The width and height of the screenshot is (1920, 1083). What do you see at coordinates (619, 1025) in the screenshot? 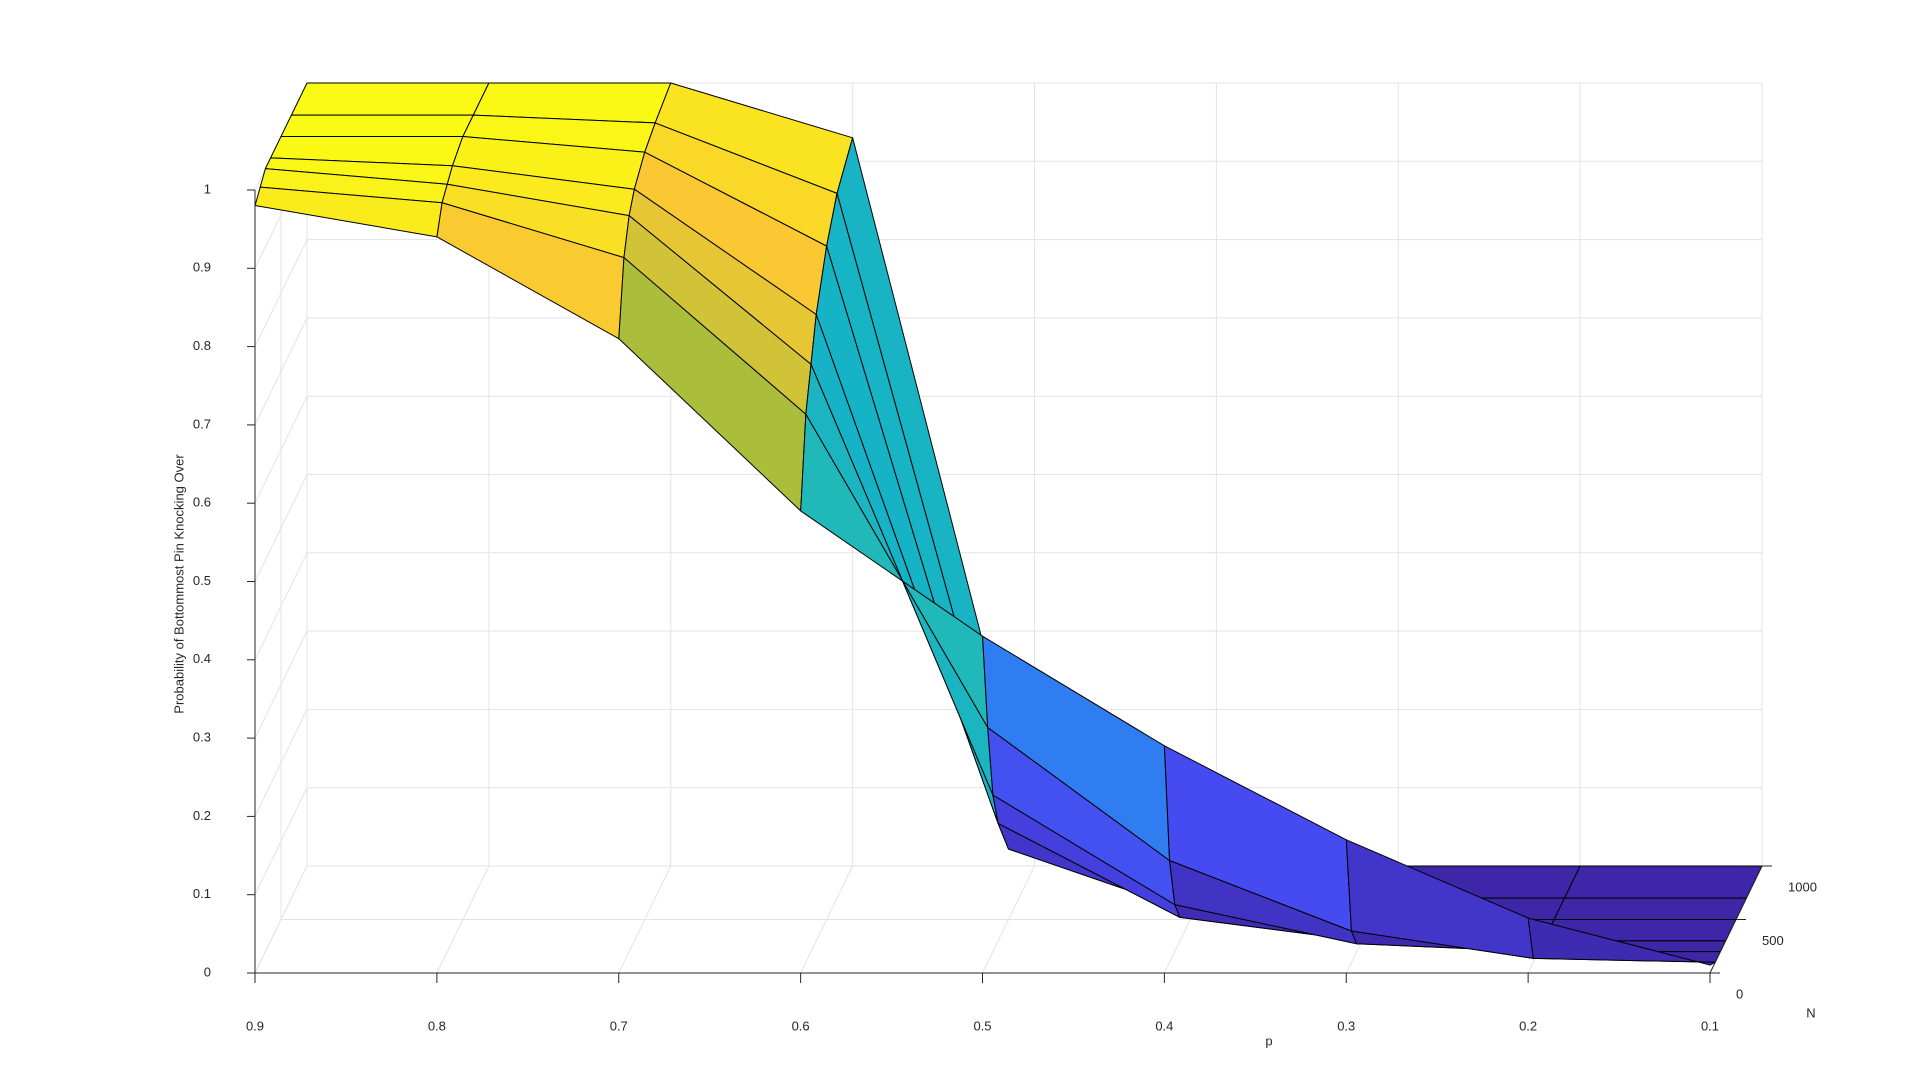
I see `x-tick-label: 0.7` at bounding box center [619, 1025].